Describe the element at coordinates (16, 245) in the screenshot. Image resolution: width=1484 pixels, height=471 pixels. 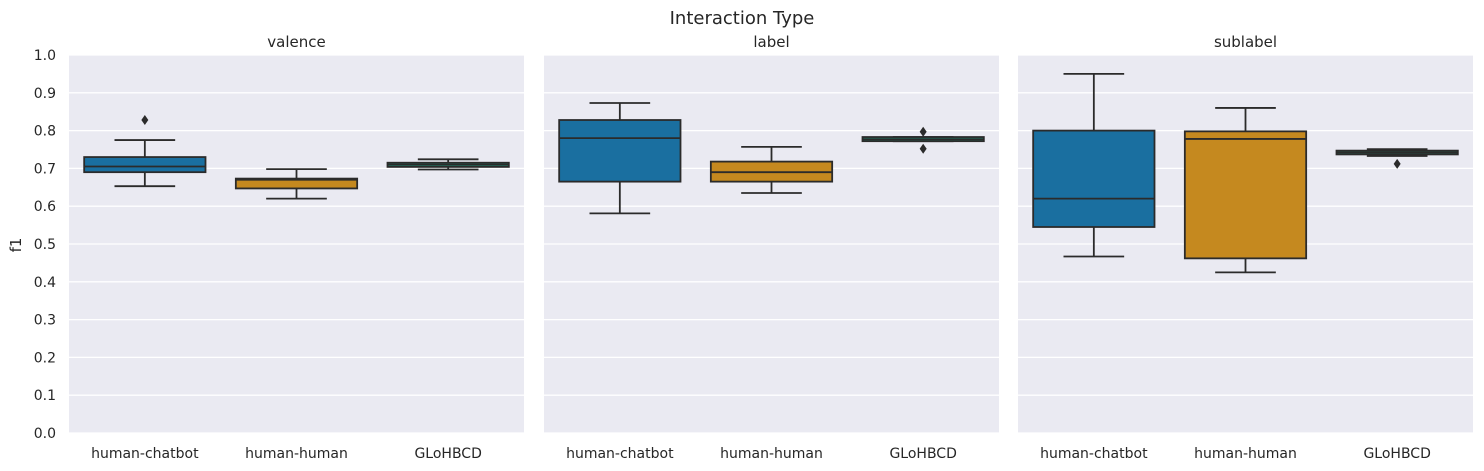
I see `y-axis-label: f1` at that location.